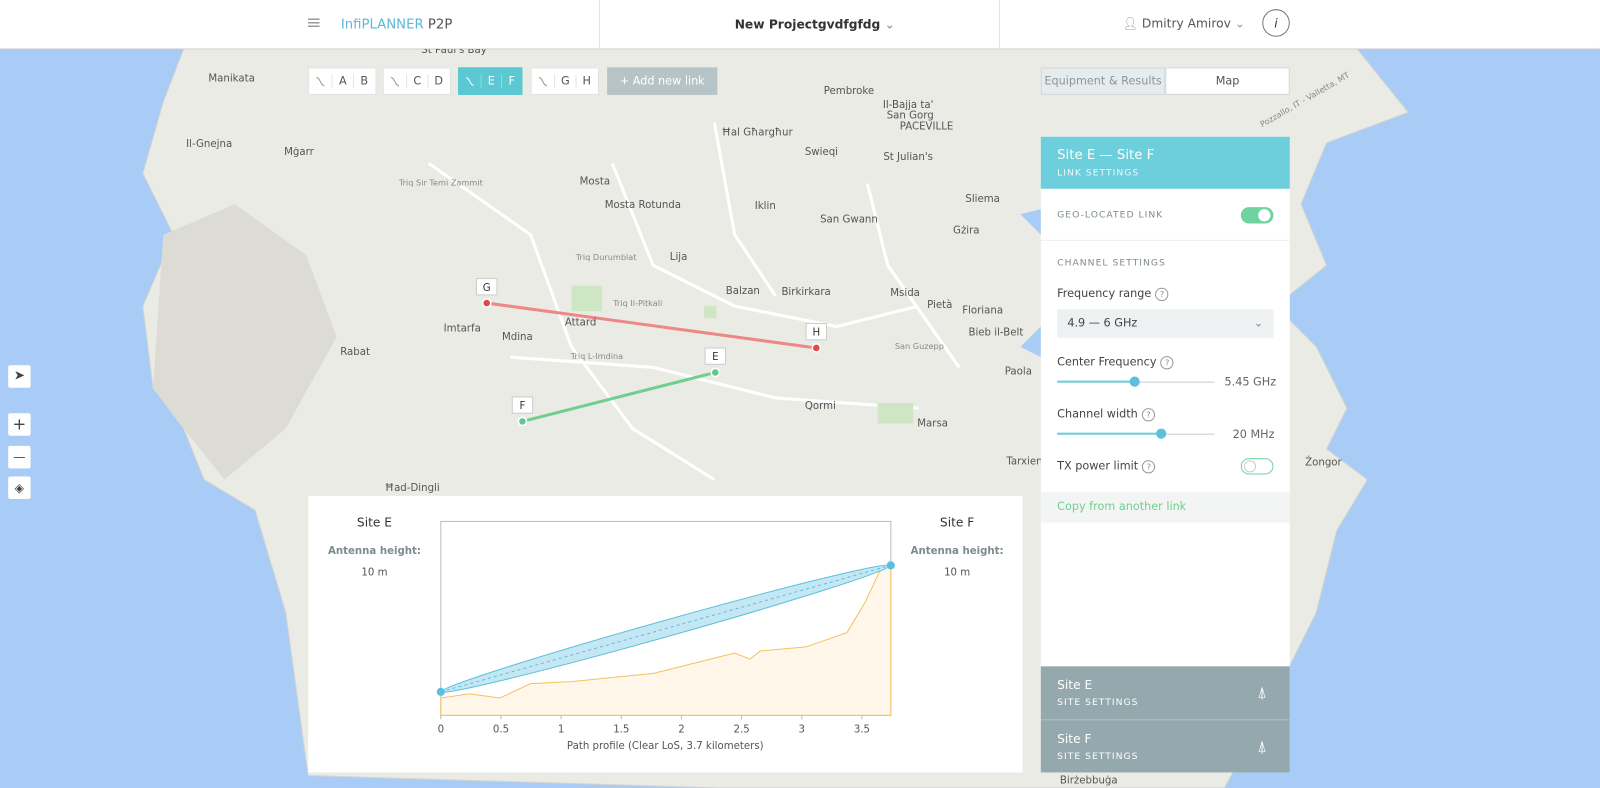 The height and width of the screenshot is (788, 1600). What do you see at coordinates (1239, 434) in the screenshot?
I see `value: 20` at bounding box center [1239, 434].